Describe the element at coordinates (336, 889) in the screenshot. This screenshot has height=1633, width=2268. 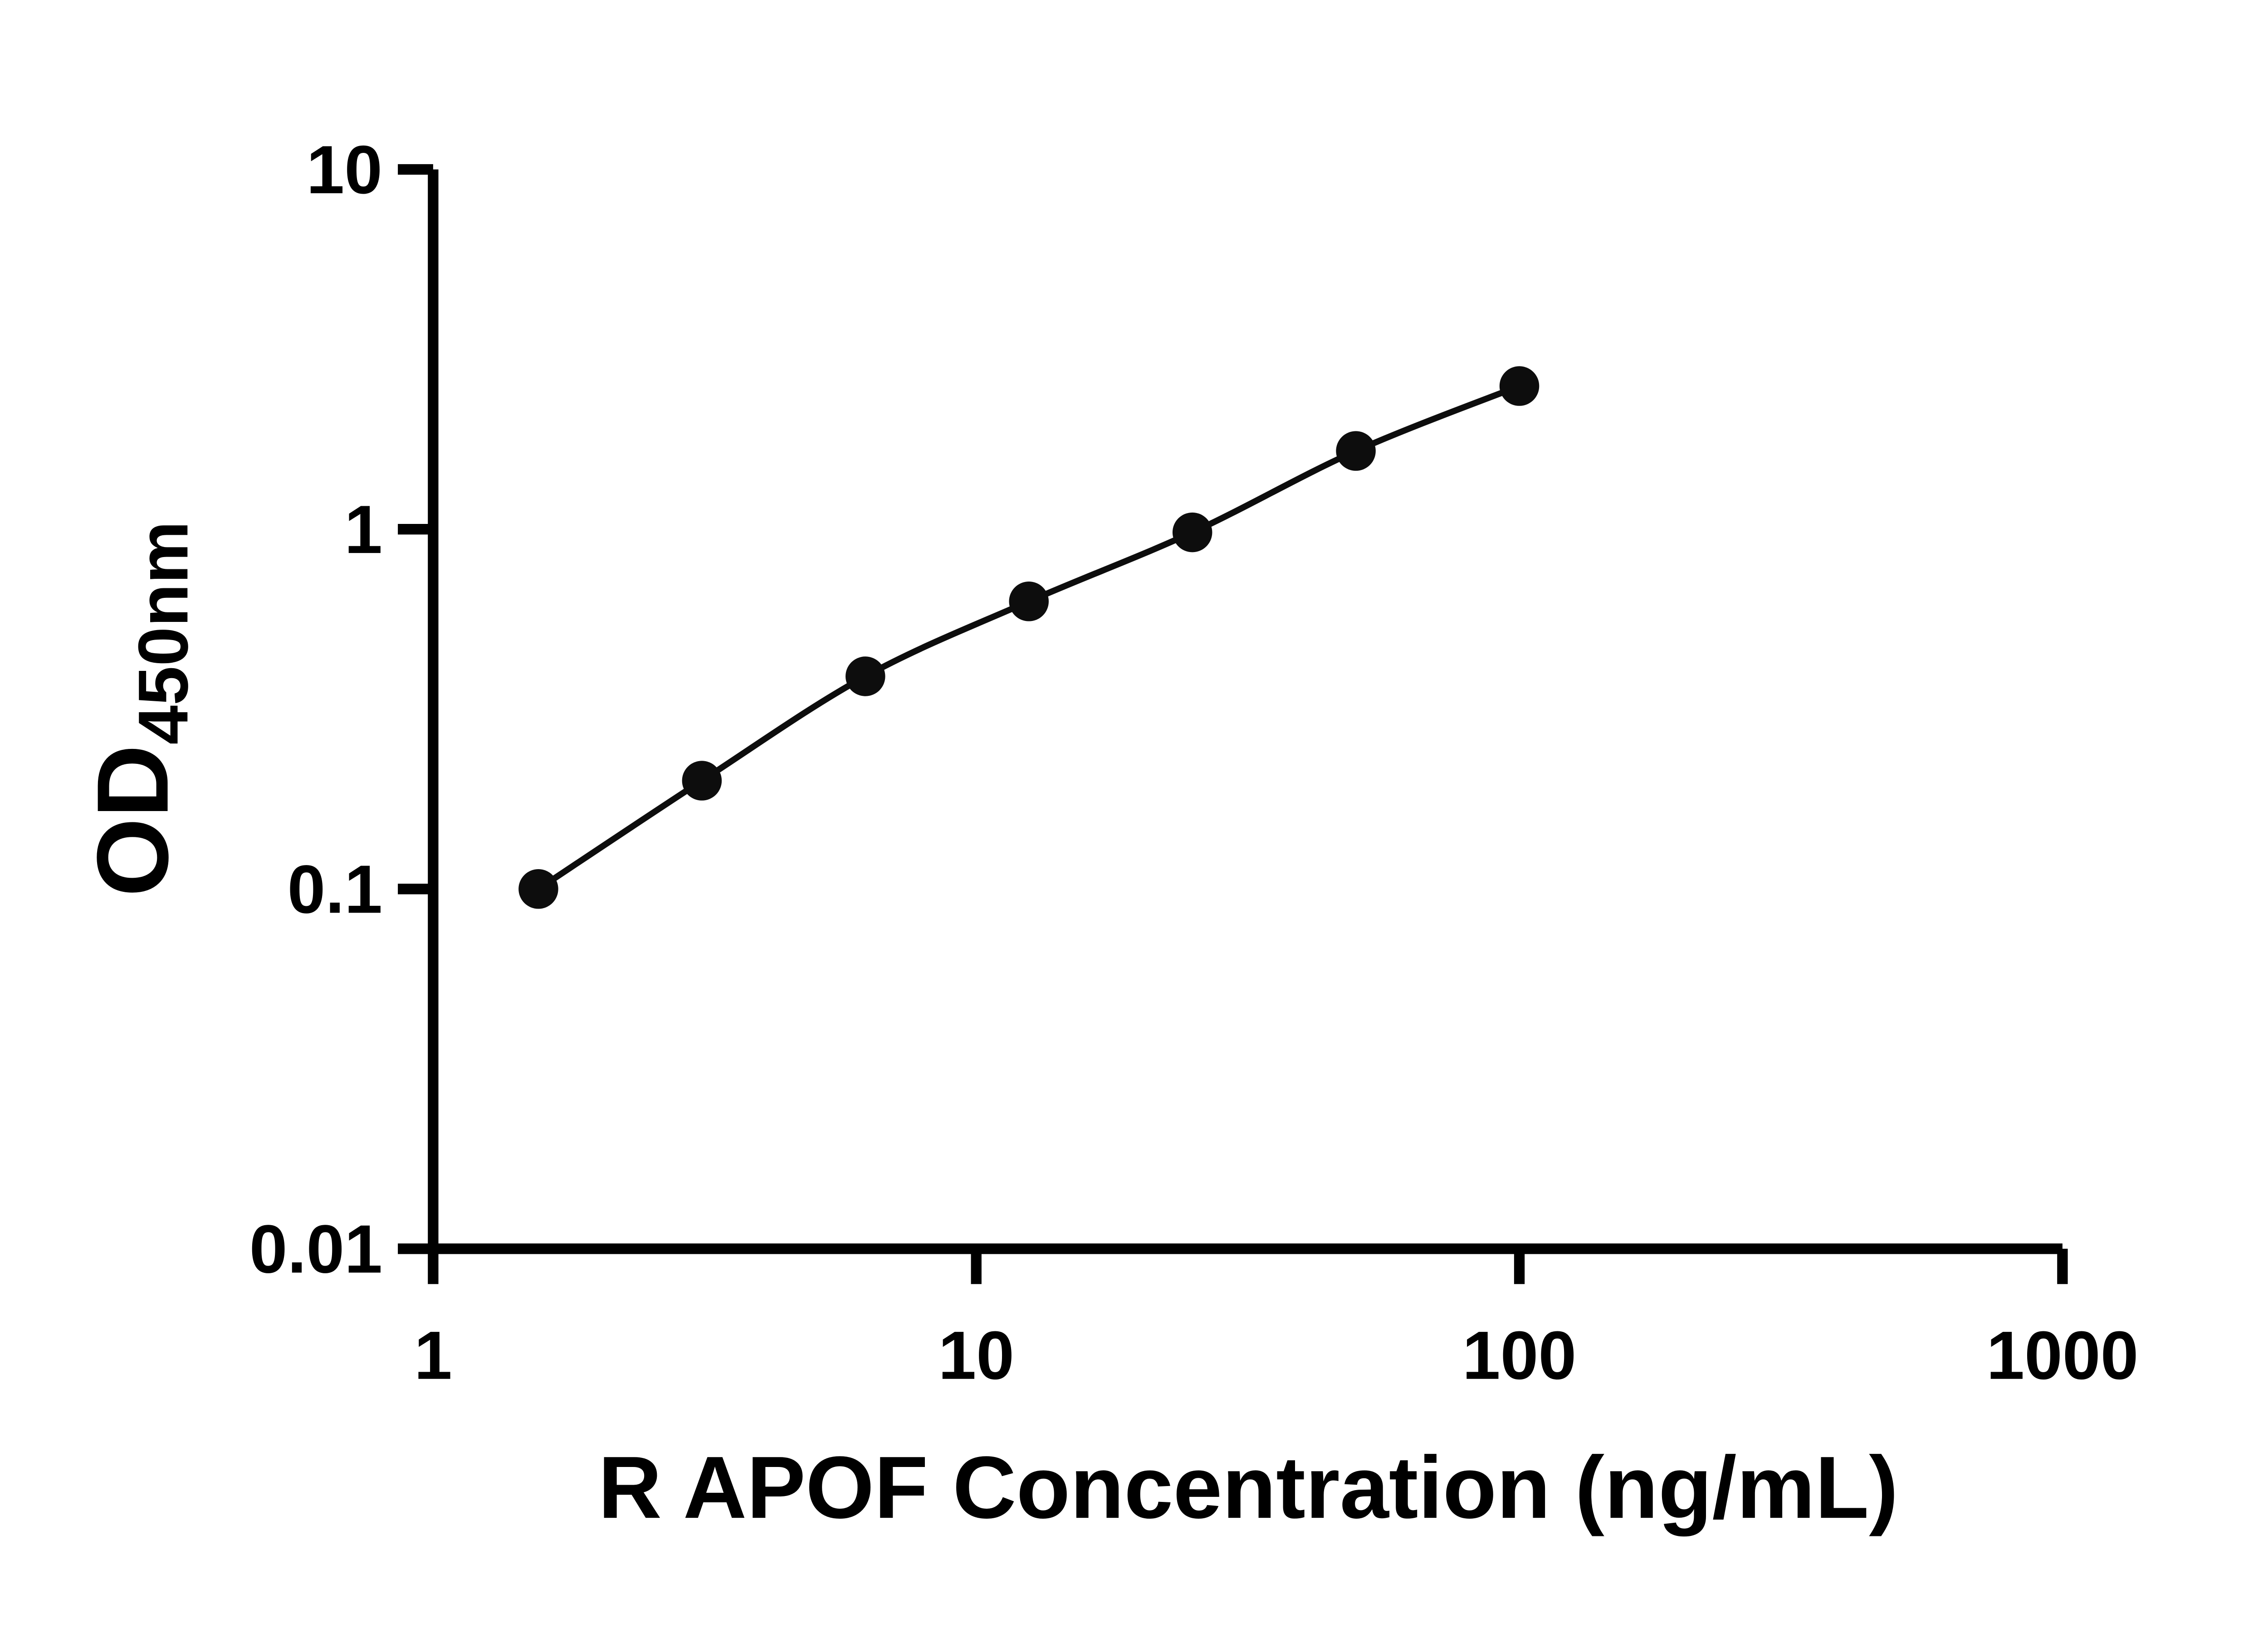
I see `y-tick-label: 0.1` at that location.